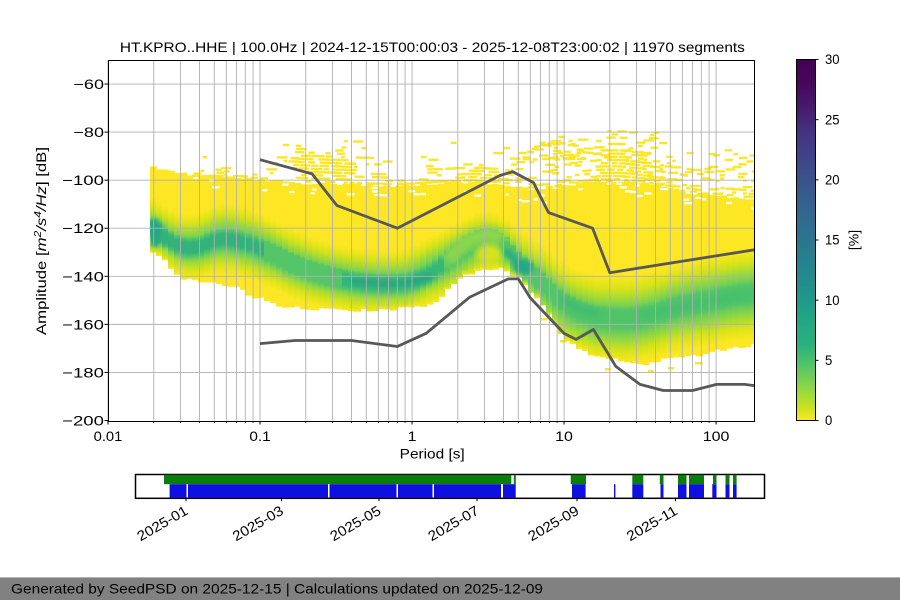  What do you see at coordinates (832, 240) in the screenshot?
I see `svg-text: 15` at bounding box center [832, 240].